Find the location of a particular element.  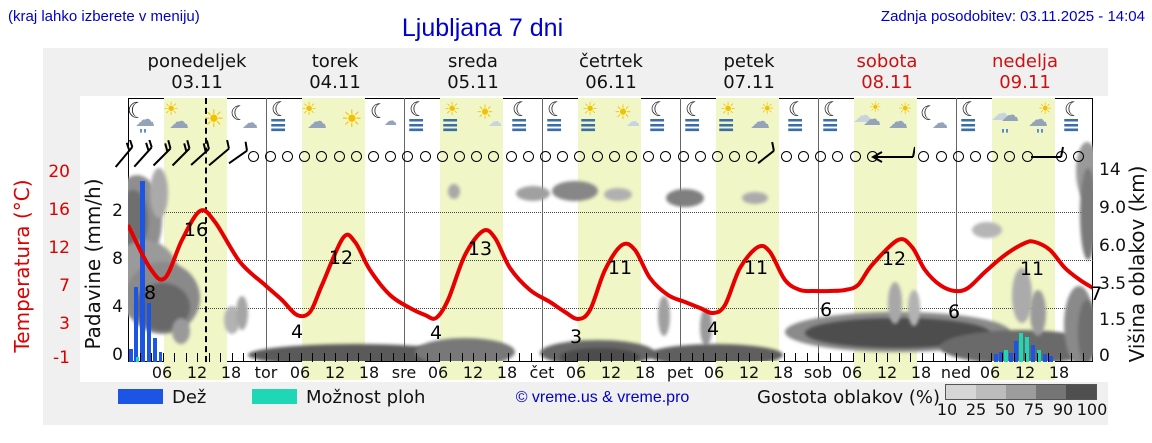

cloud-height-tick-label: 0 is located at coordinates (1104, 356).